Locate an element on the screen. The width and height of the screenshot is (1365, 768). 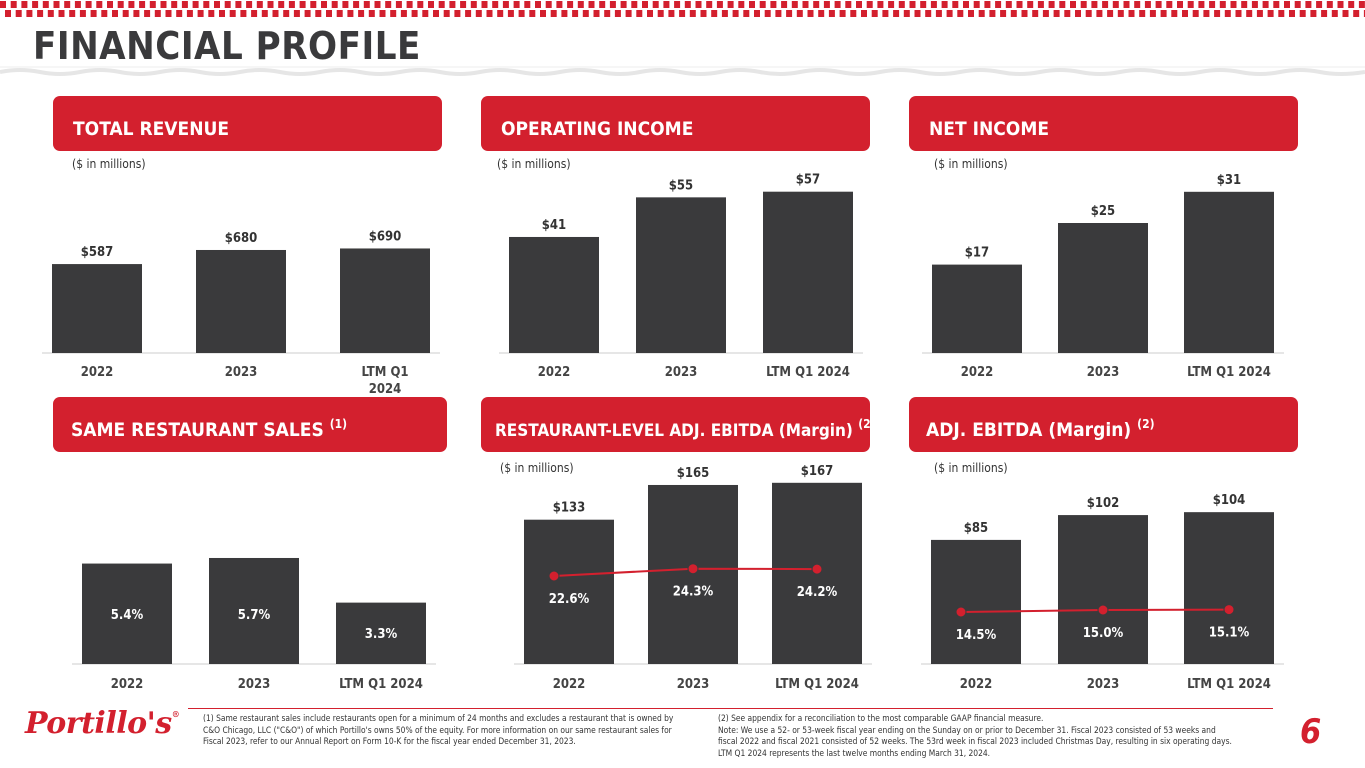
page-title: FINANCIAL PROFILE is located at coordinates (227, 46).